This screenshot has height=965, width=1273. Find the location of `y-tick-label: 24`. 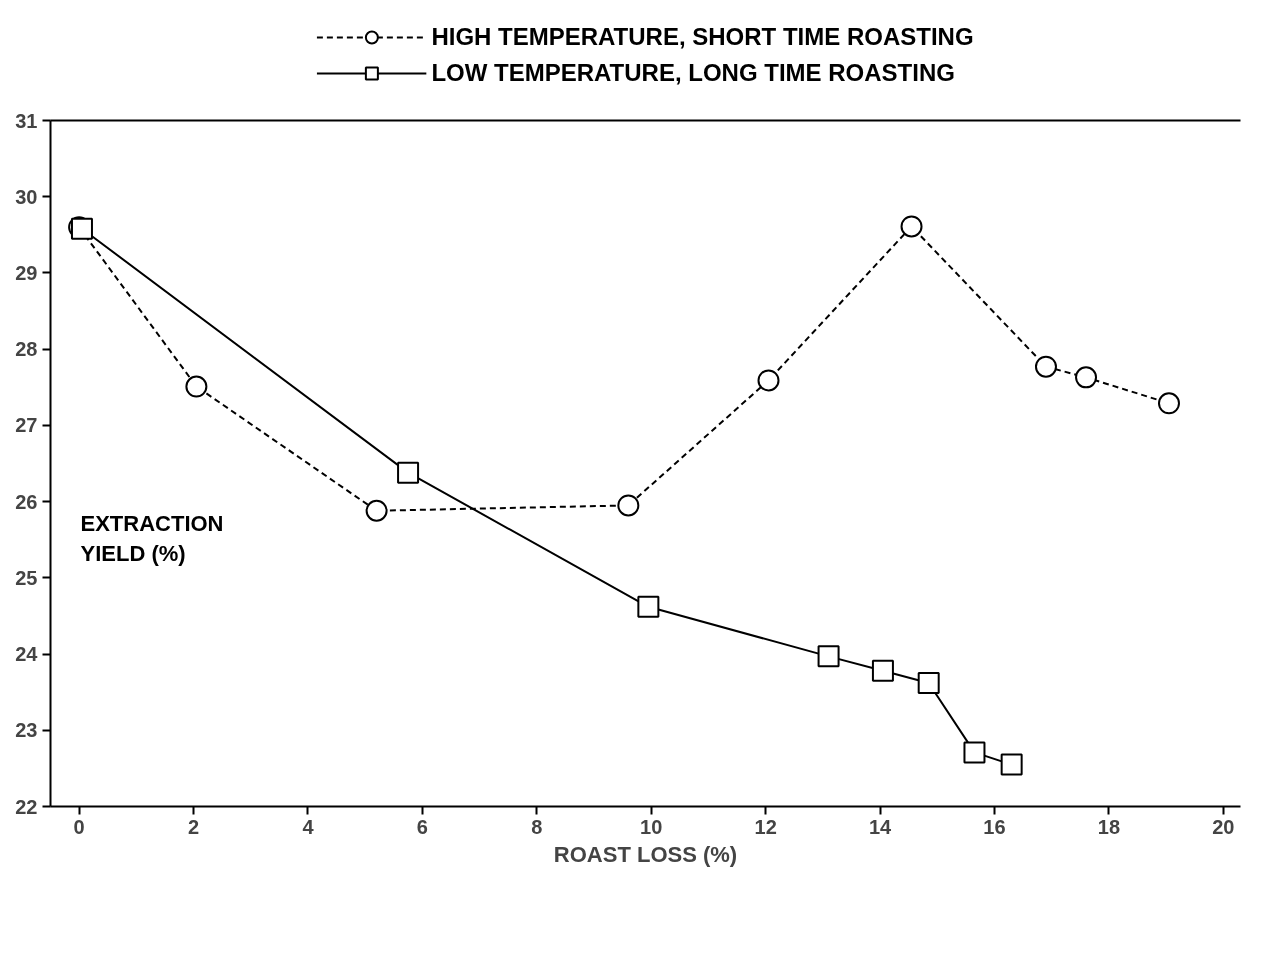

y-tick-label: 24 is located at coordinates (27, 654).